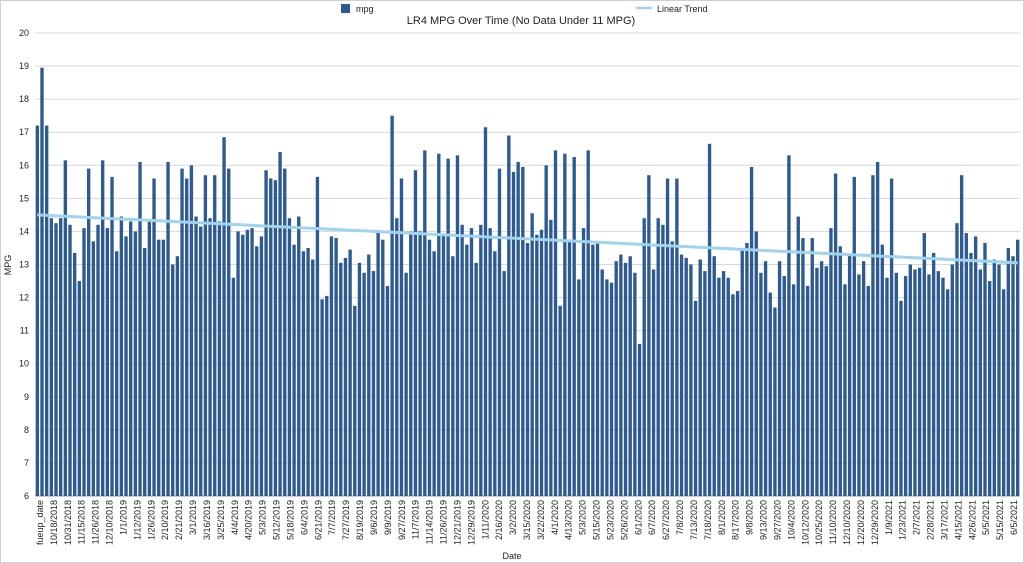 The width and height of the screenshot is (1024, 563). Describe the element at coordinates (24, 66) in the screenshot. I see `y-tick-label: 19` at that location.